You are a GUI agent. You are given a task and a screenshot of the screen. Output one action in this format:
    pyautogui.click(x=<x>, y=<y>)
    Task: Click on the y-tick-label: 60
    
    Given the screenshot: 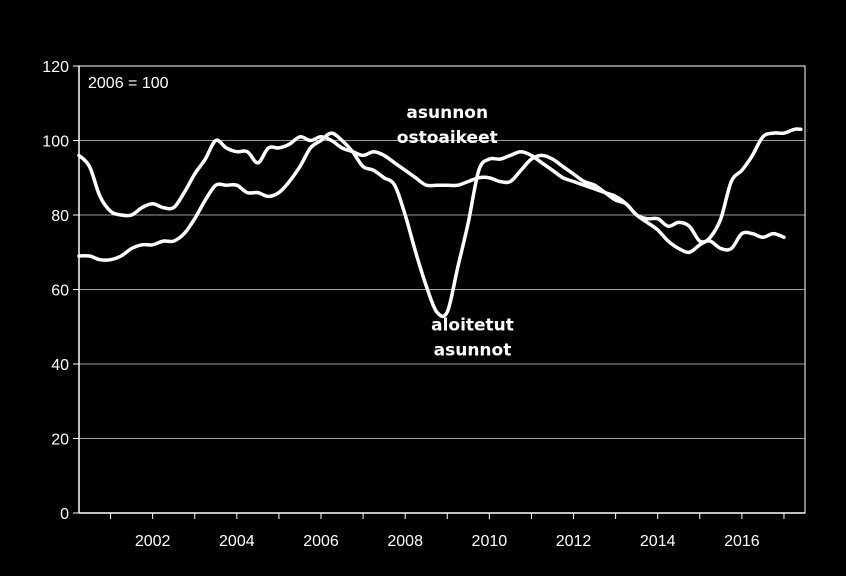 What is the action you would take?
    pyautogui.click(x=60, y=291)
    